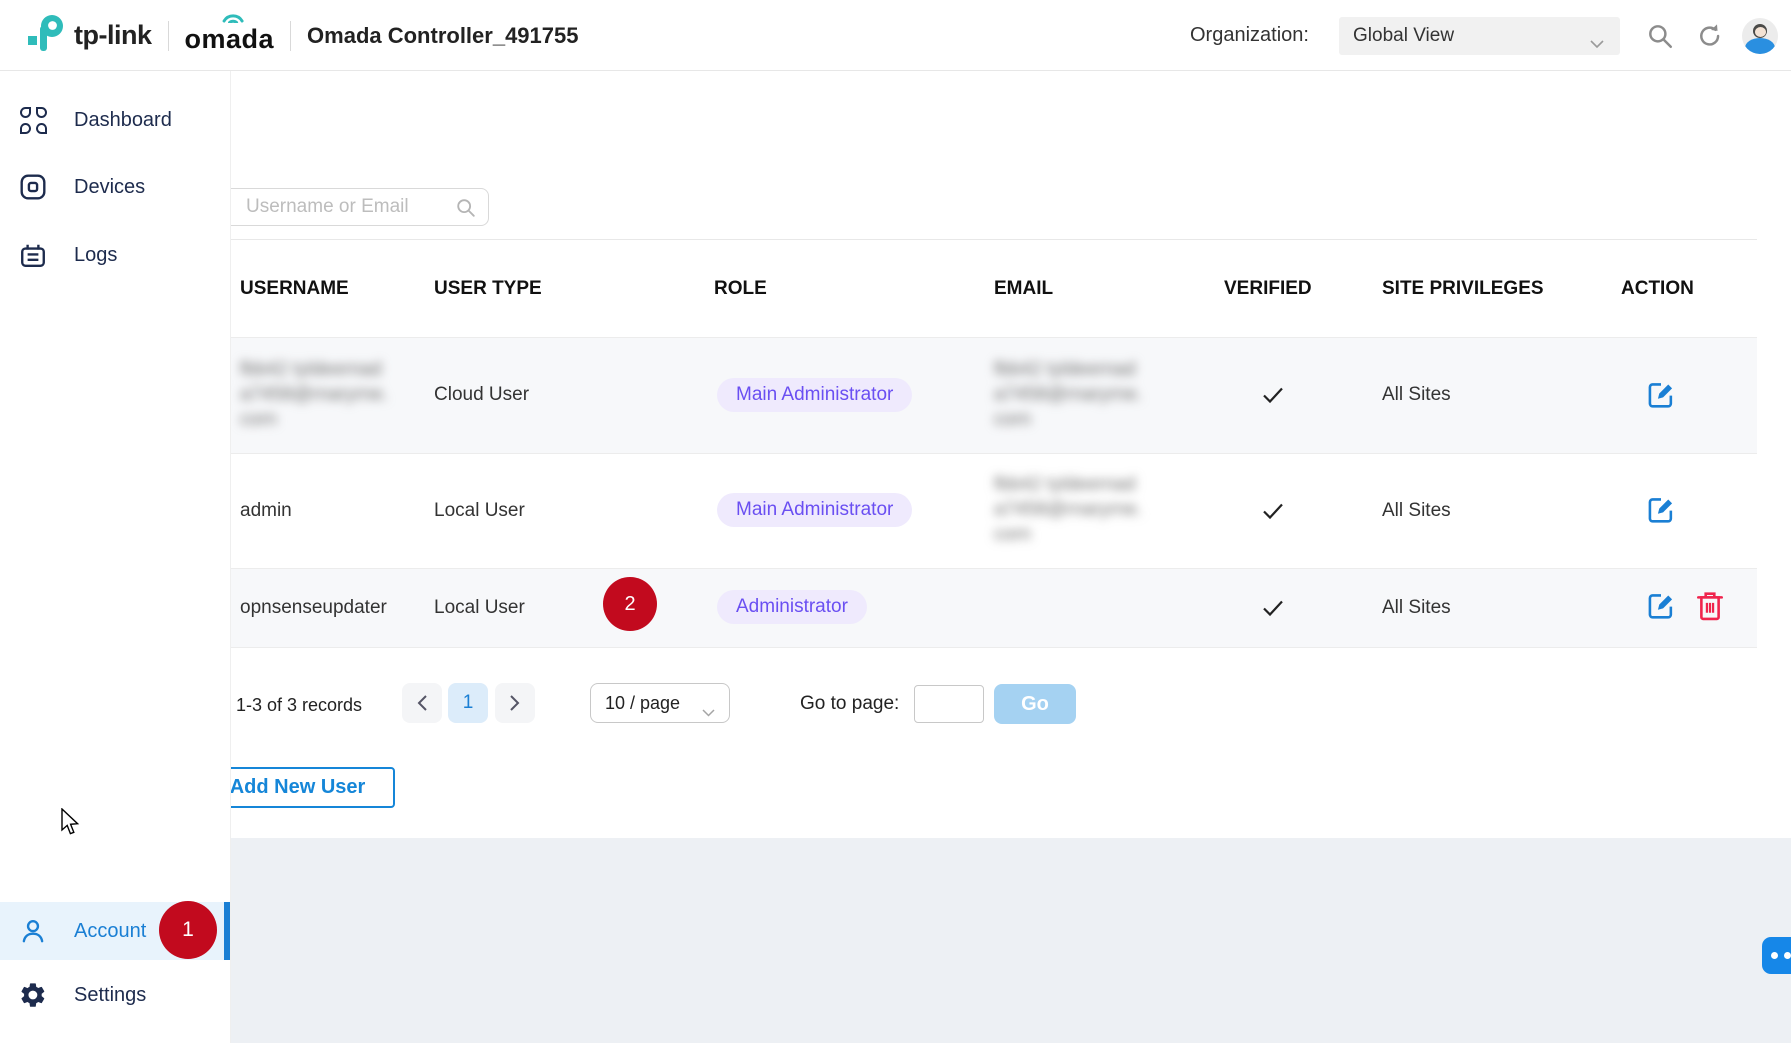 The image size is (1791, 1043). What do you see at coordinates (740, 288) in the screenshot?
I see `column-header-role: ROLE` at bounding box center [740, 288].